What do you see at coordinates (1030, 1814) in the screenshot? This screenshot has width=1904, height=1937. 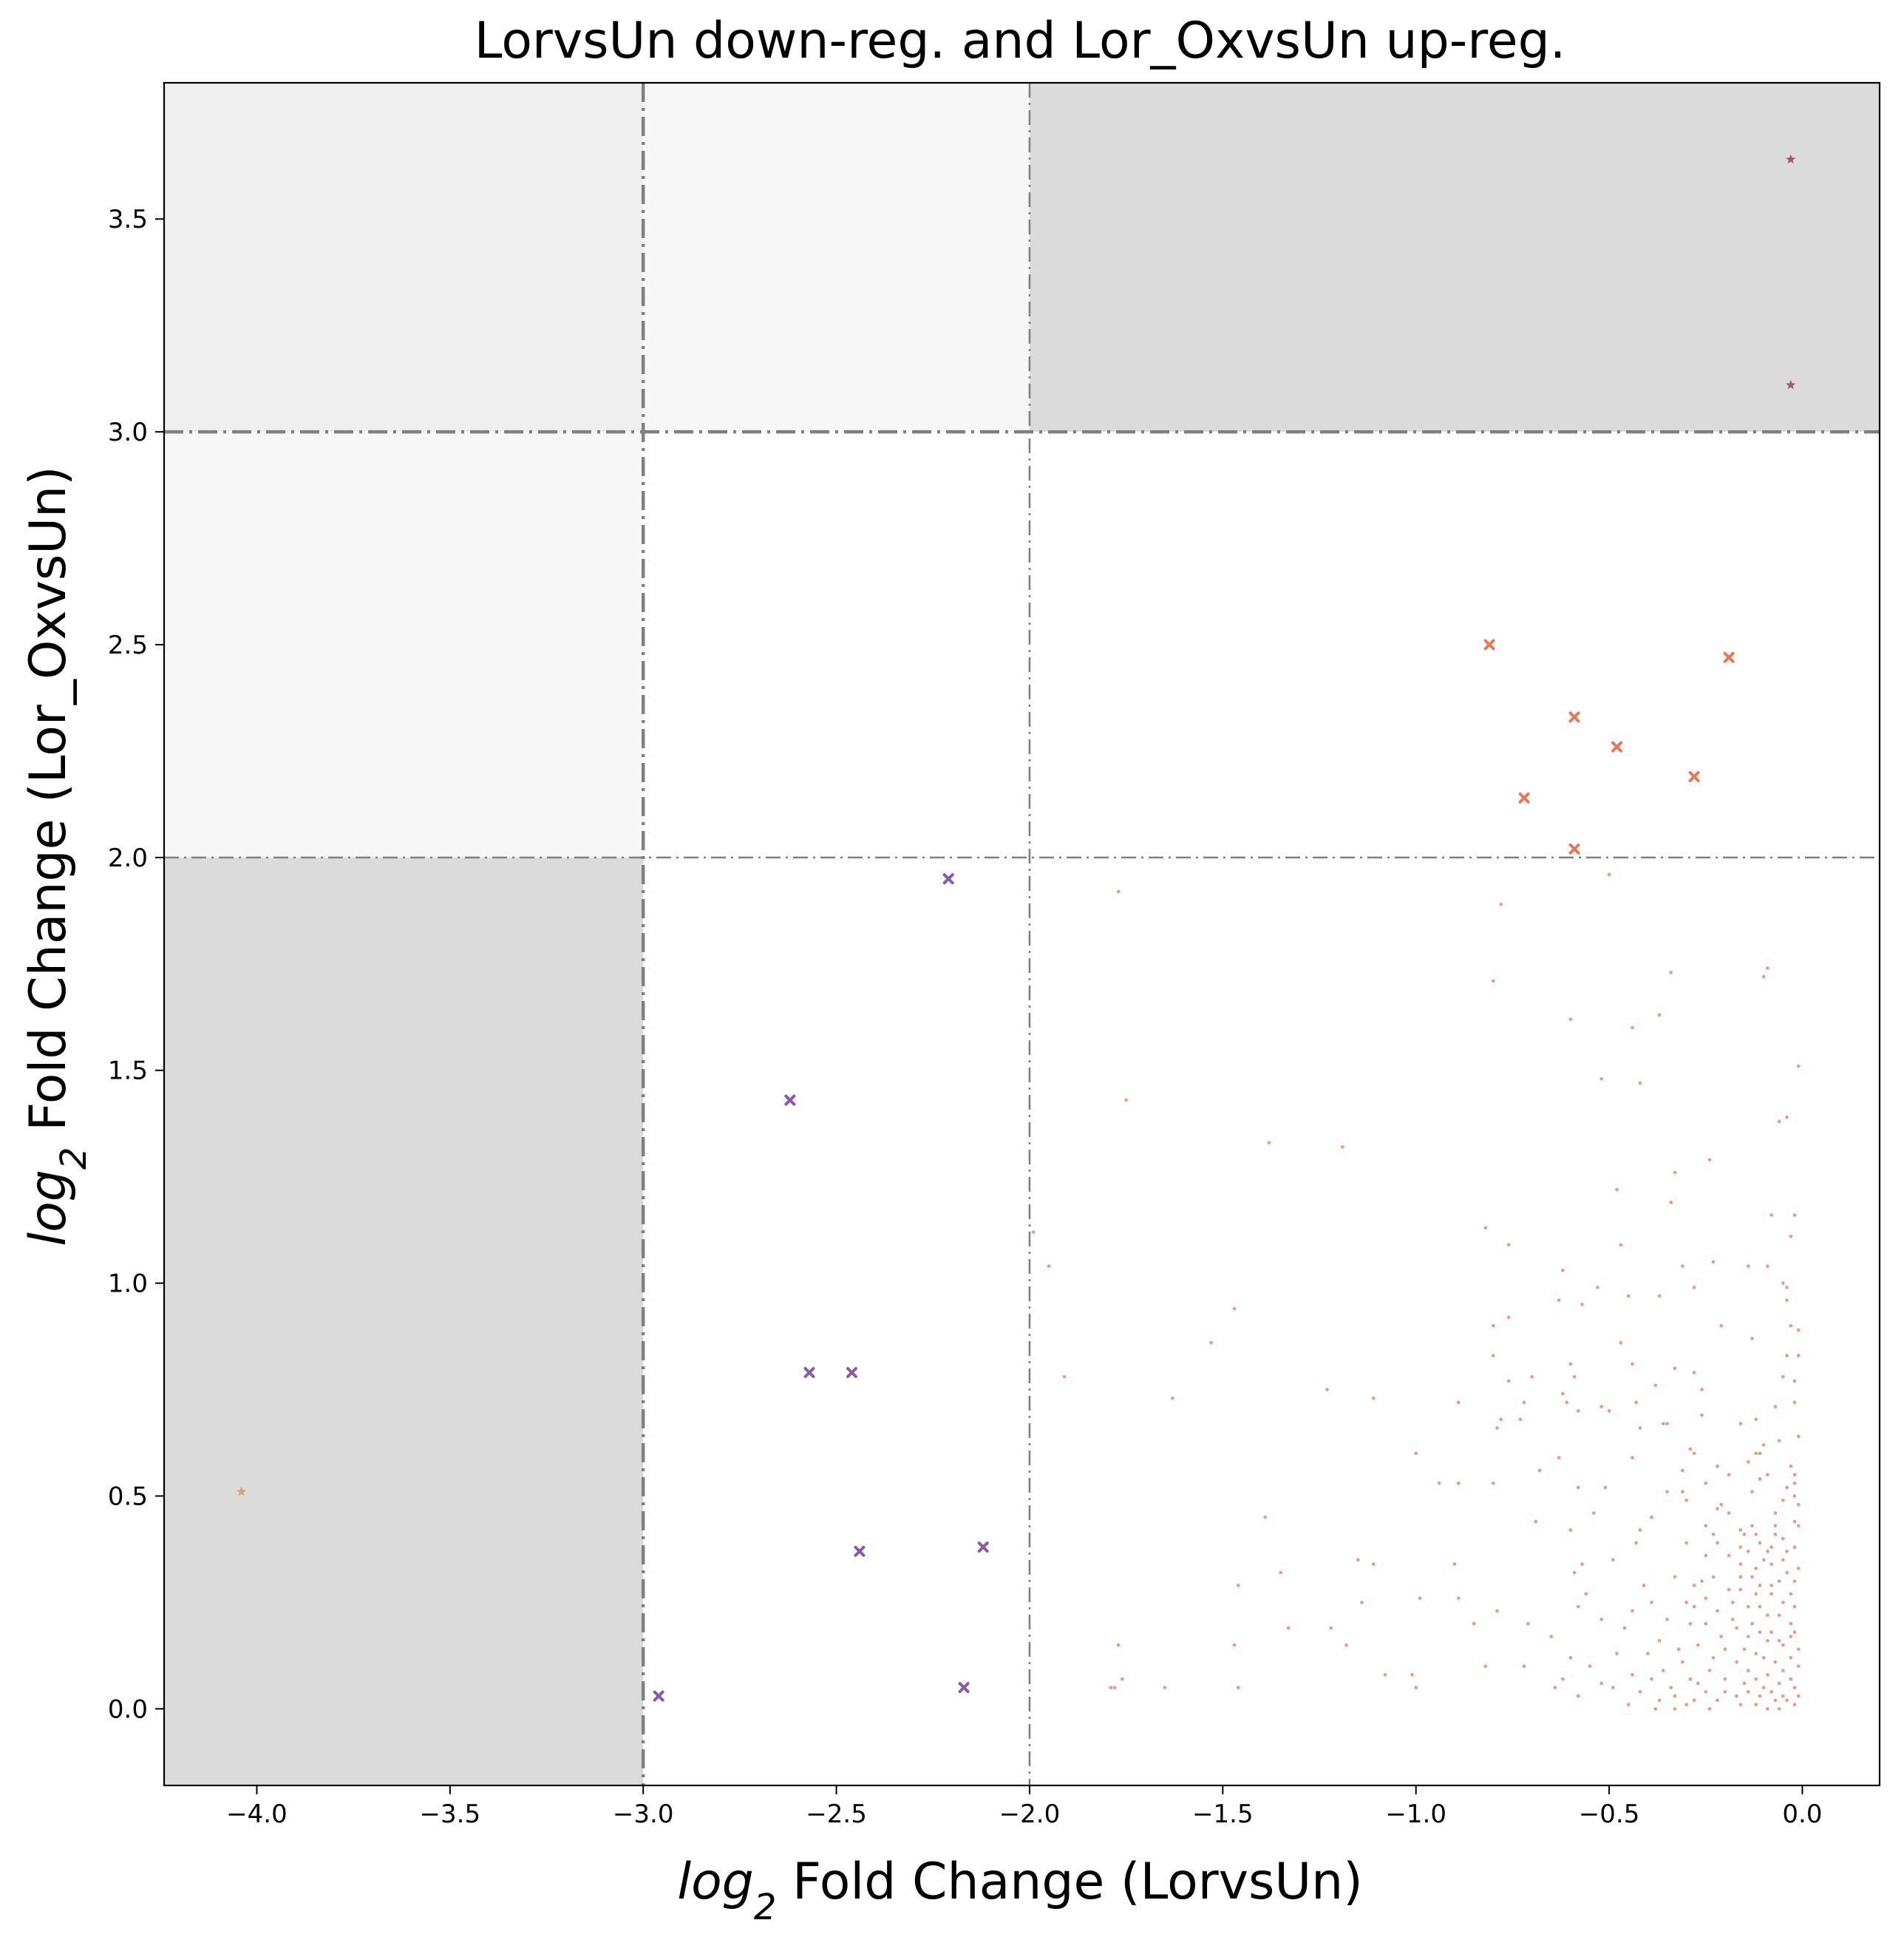 I see `x-tick-label: −2.0` at bounding box center [1030, 1814].